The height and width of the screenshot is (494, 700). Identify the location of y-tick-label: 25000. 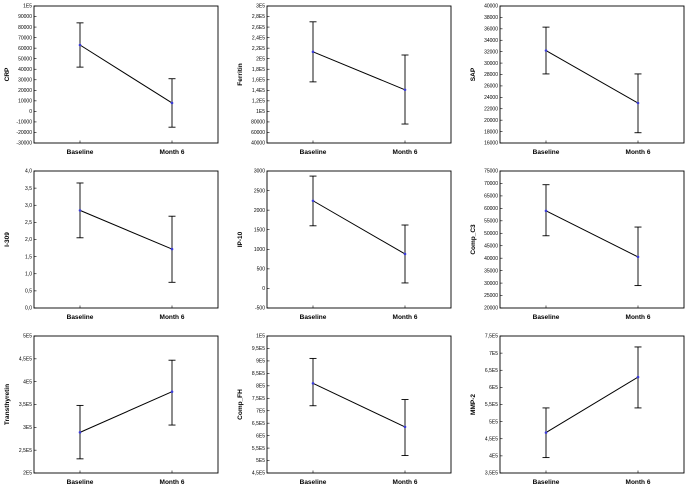
(491, 296).